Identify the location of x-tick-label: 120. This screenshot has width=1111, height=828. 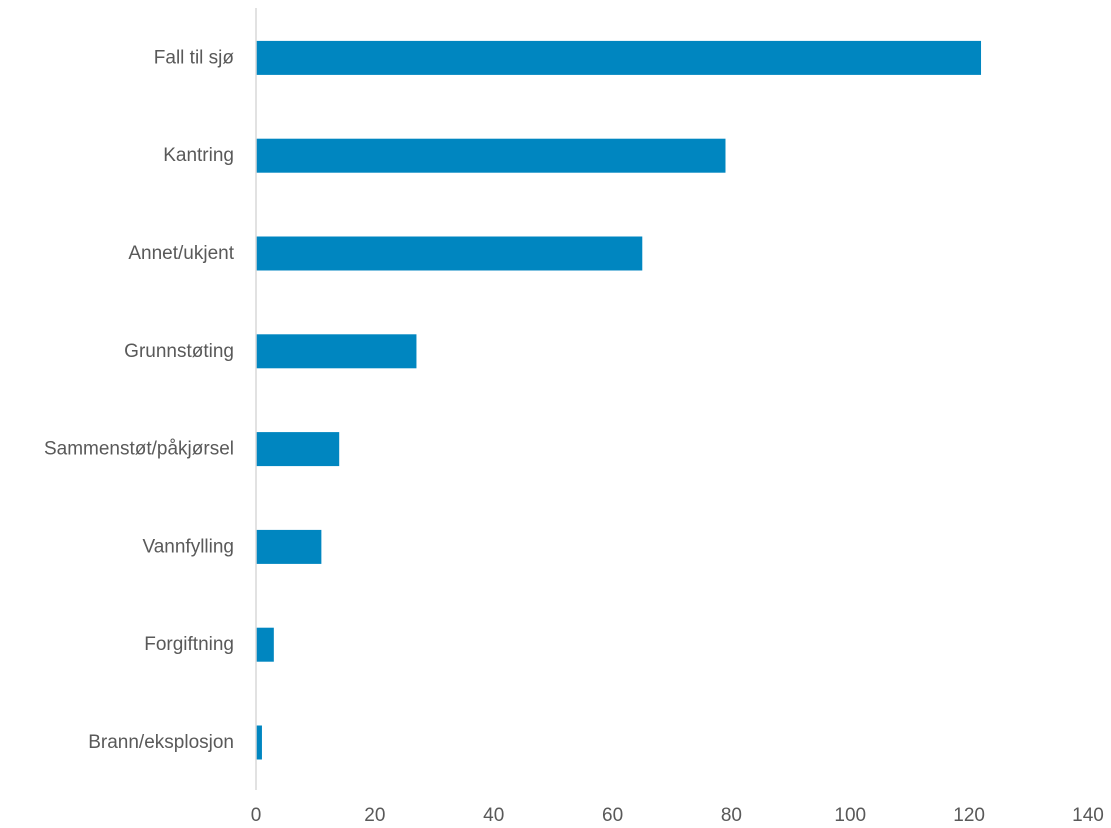
(969, 815).